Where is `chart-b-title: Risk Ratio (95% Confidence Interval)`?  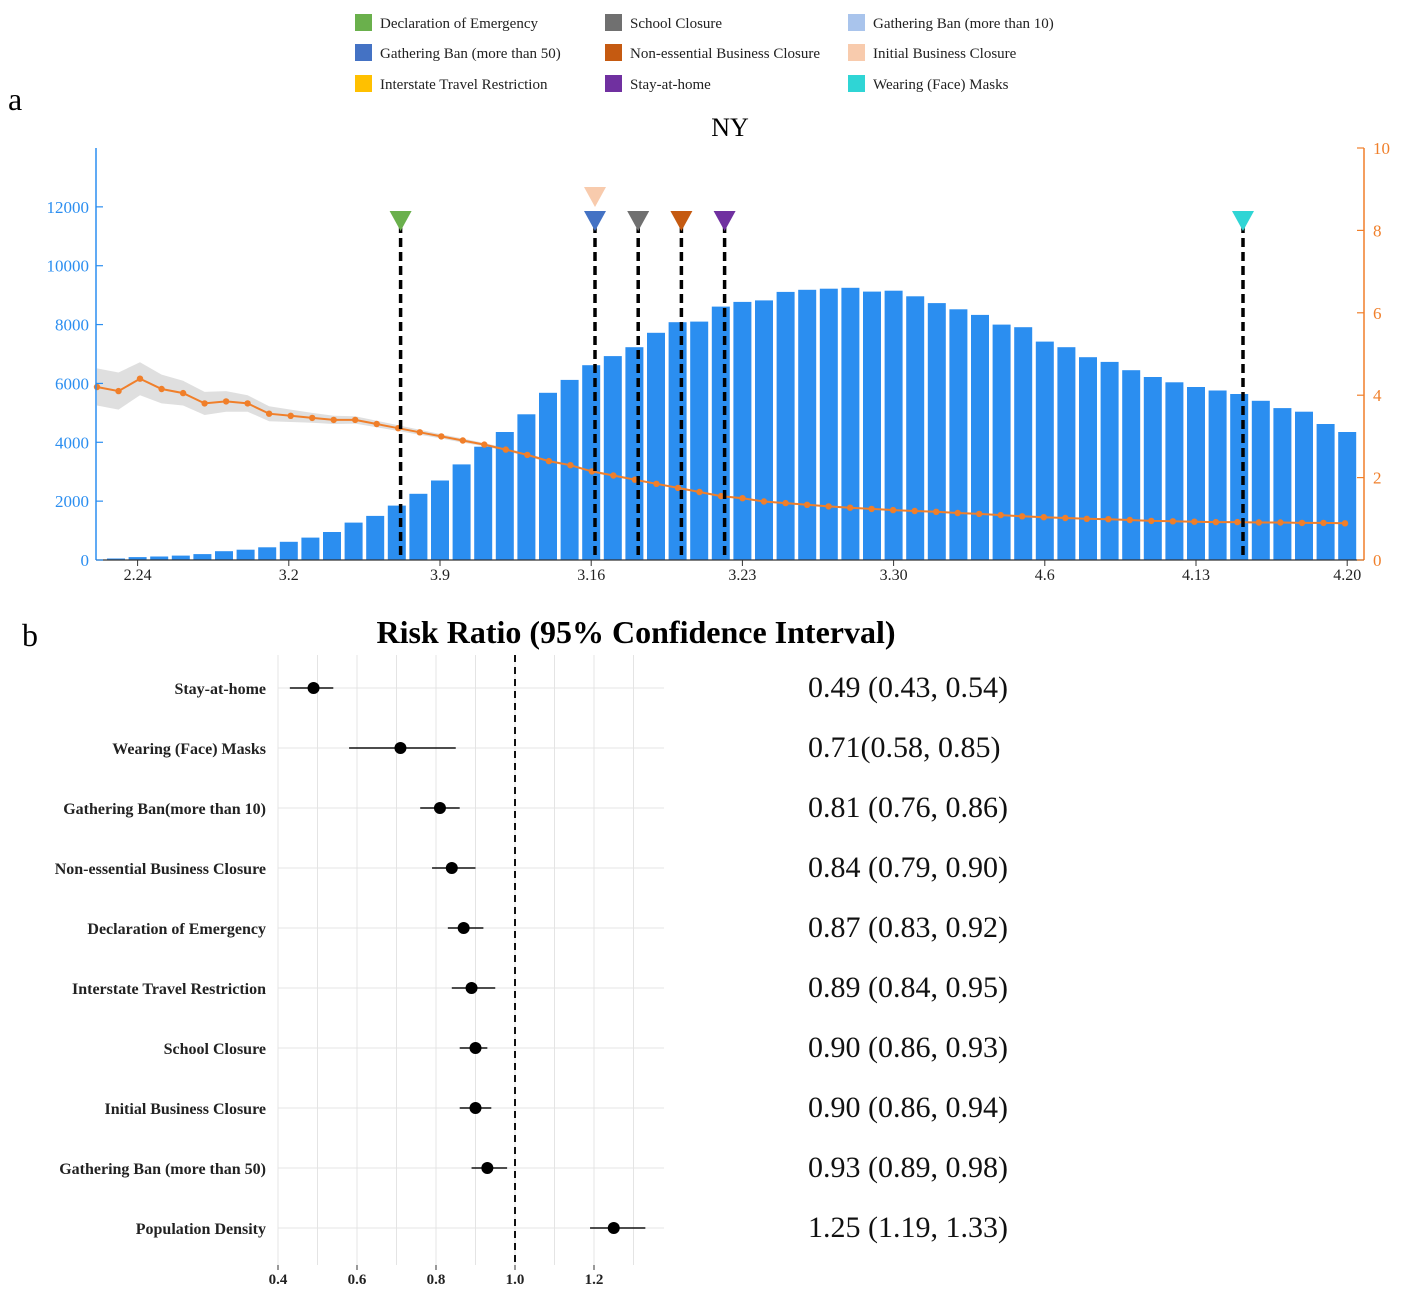 chart-b-title: Risk Ratio (95% Confidence Interval) is located at coordinates (635, 632).